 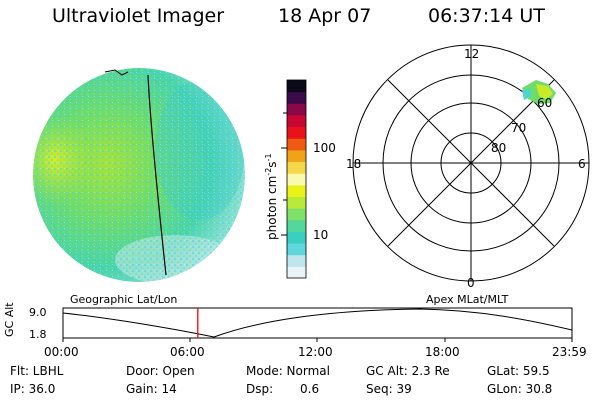 What do you see at coordinates (518, 371) in the screenshot?
I see `glat-info: GLat: 59.5` at bounding box center [518, 371].